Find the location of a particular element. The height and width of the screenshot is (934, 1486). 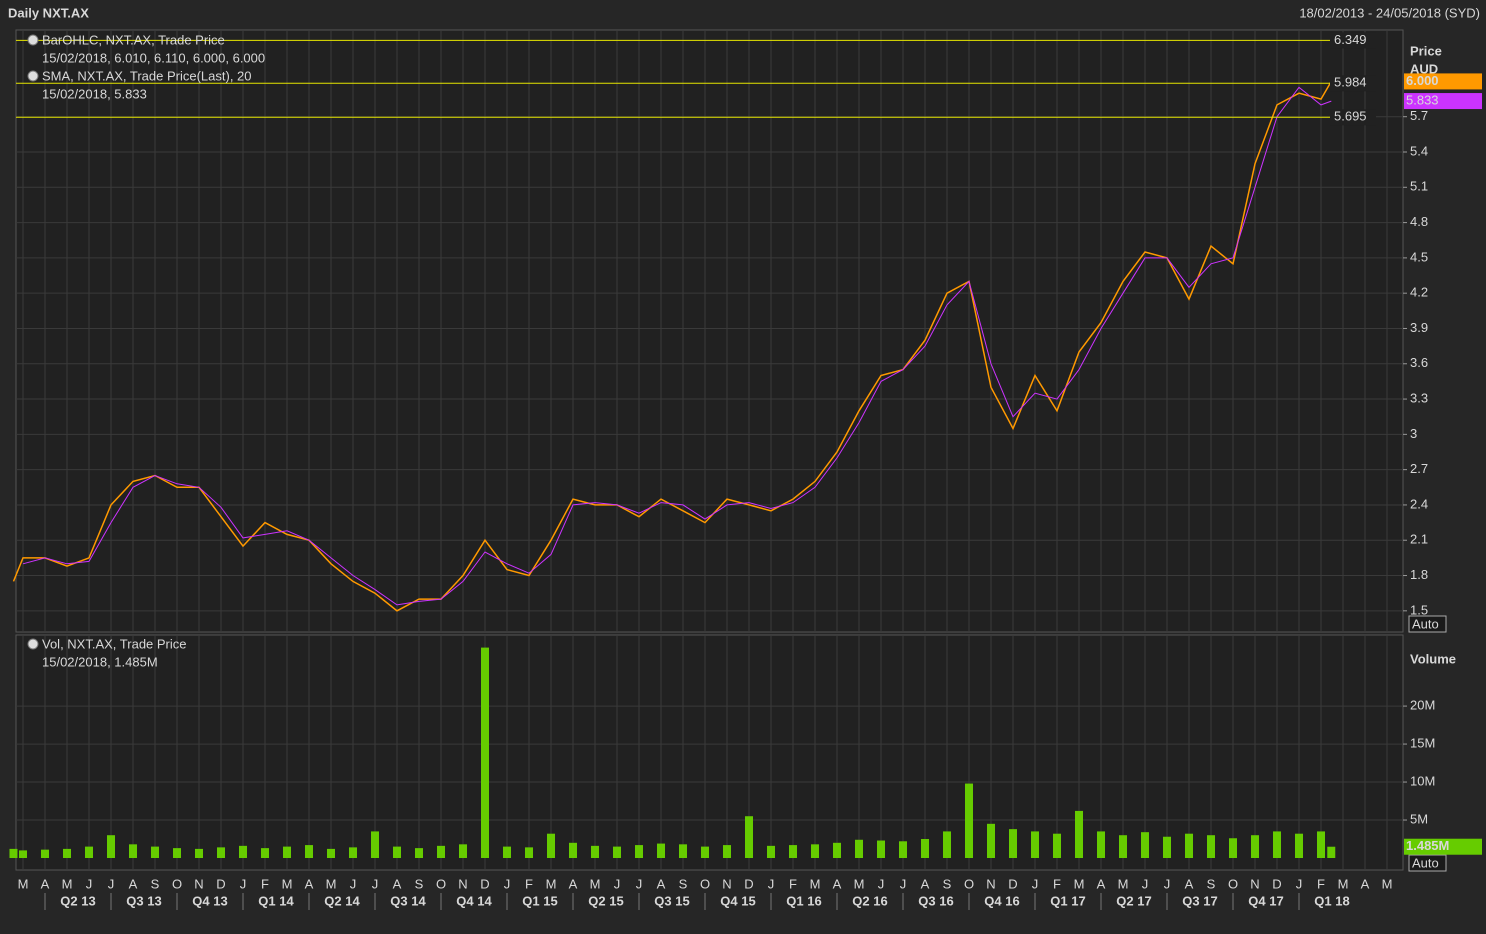

y-tick-label: 2.7 is located at coordinates (1419, 468).